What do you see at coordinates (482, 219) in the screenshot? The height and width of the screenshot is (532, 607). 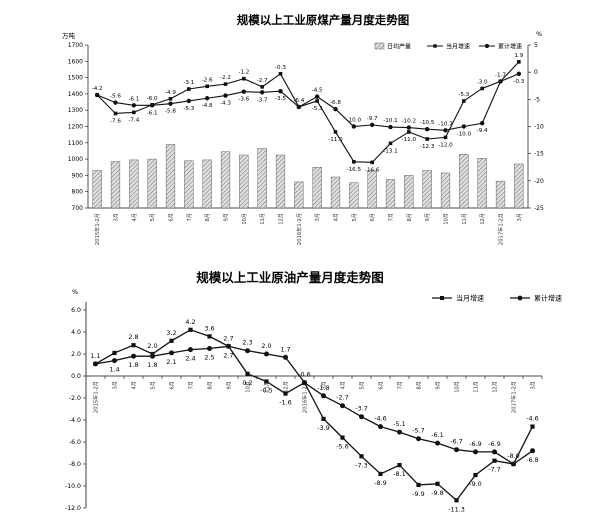 I see `category-label: 12月` at bounding box center [482, 219].